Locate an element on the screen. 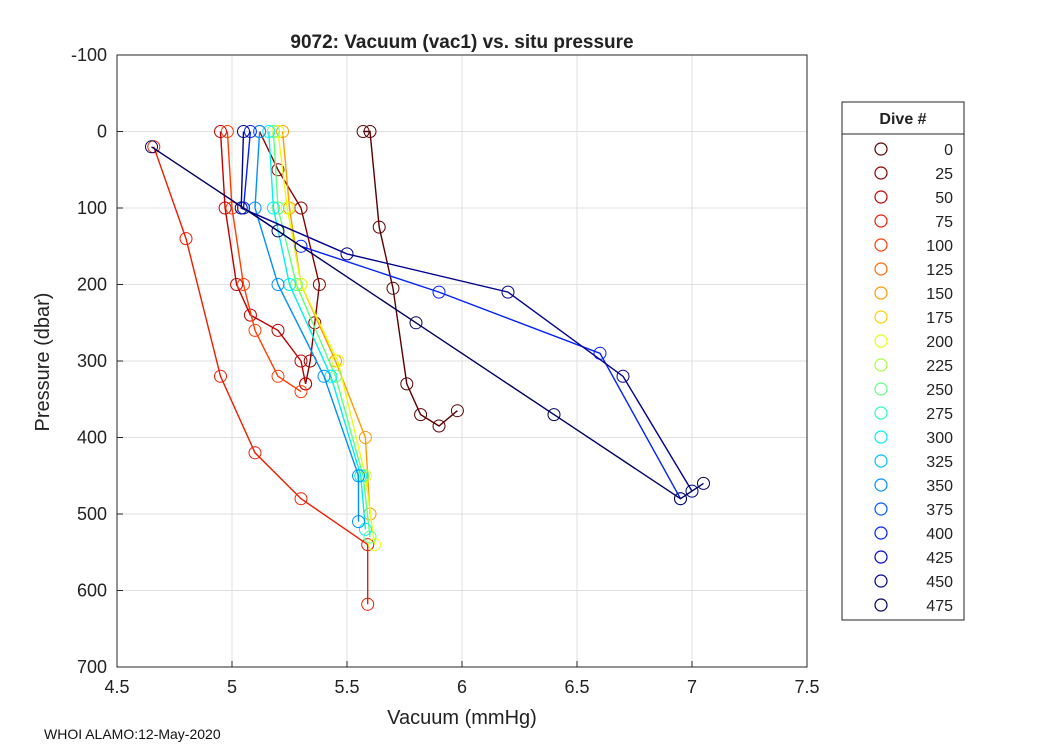  legend-label: 450 is located at coordinates (939, 582).